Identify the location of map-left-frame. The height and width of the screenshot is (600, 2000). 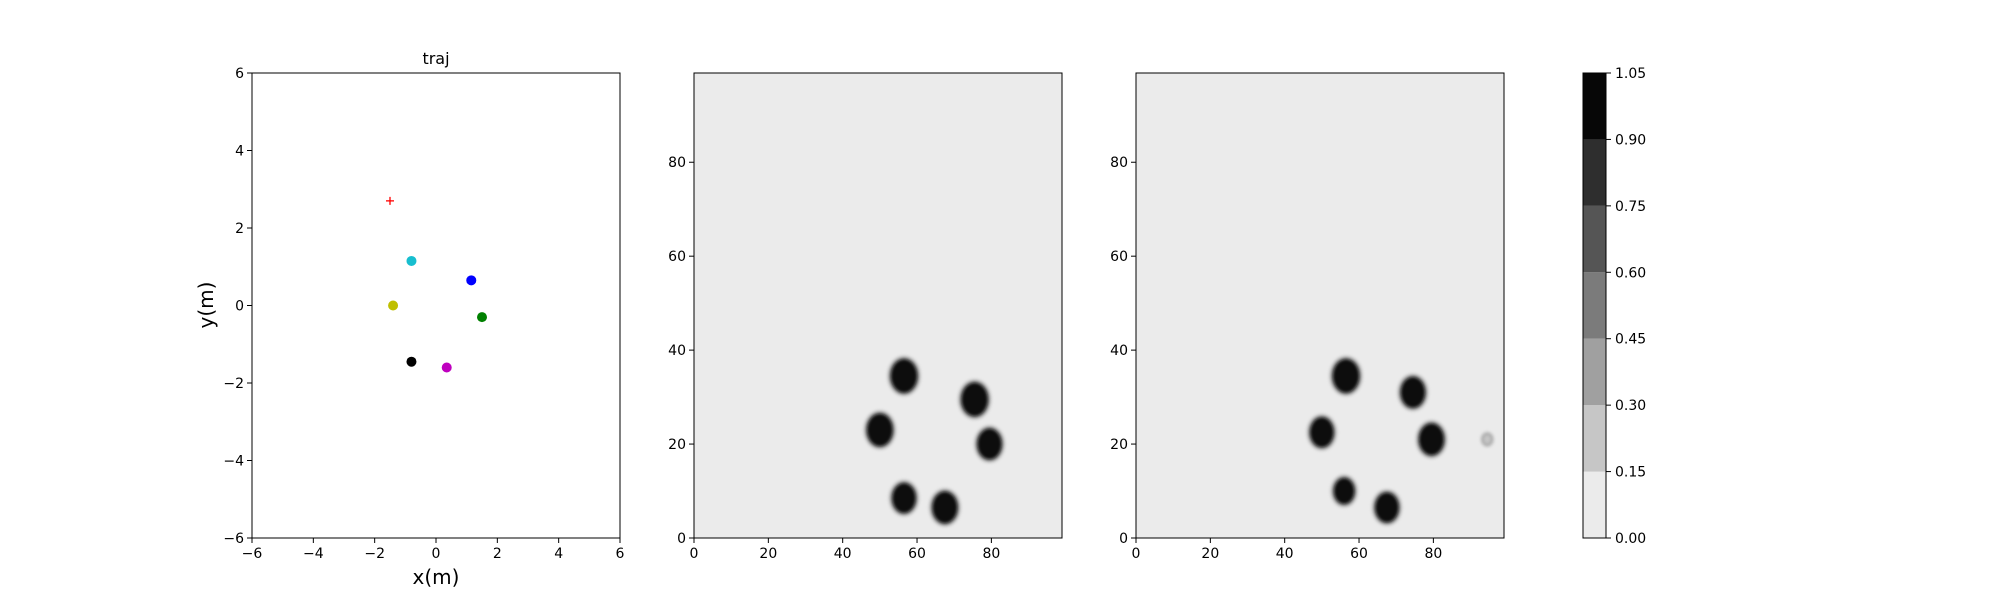
(878, 305).